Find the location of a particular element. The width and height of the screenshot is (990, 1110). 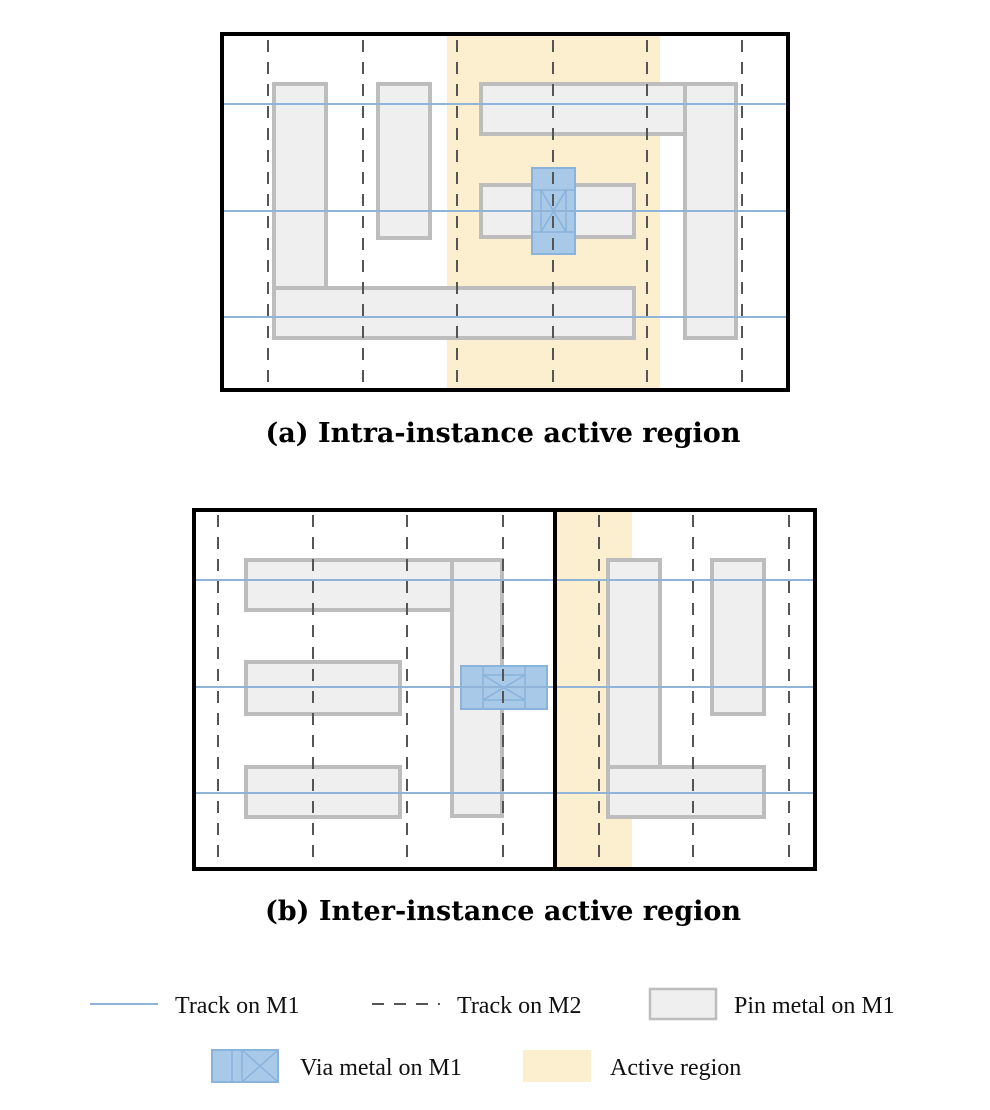

legend-m2-track-label: Track on M2 is located at coordinates (519, 1006).